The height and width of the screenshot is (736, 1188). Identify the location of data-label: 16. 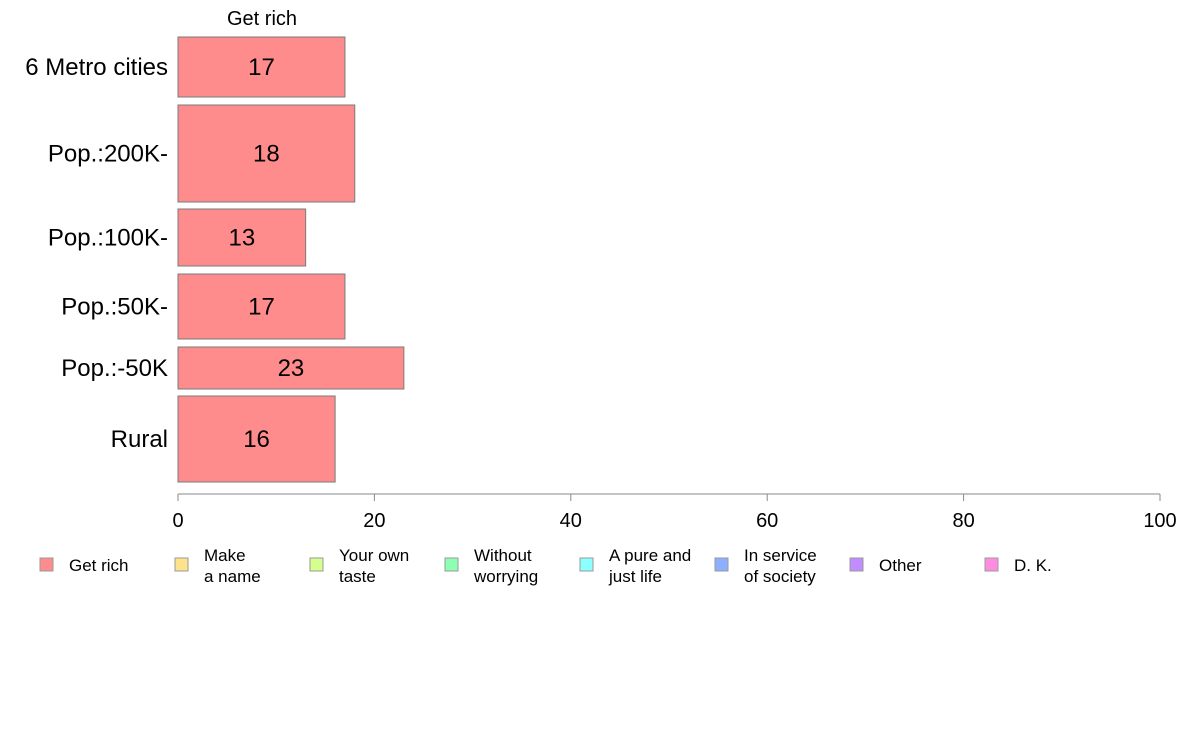
(256, 439).